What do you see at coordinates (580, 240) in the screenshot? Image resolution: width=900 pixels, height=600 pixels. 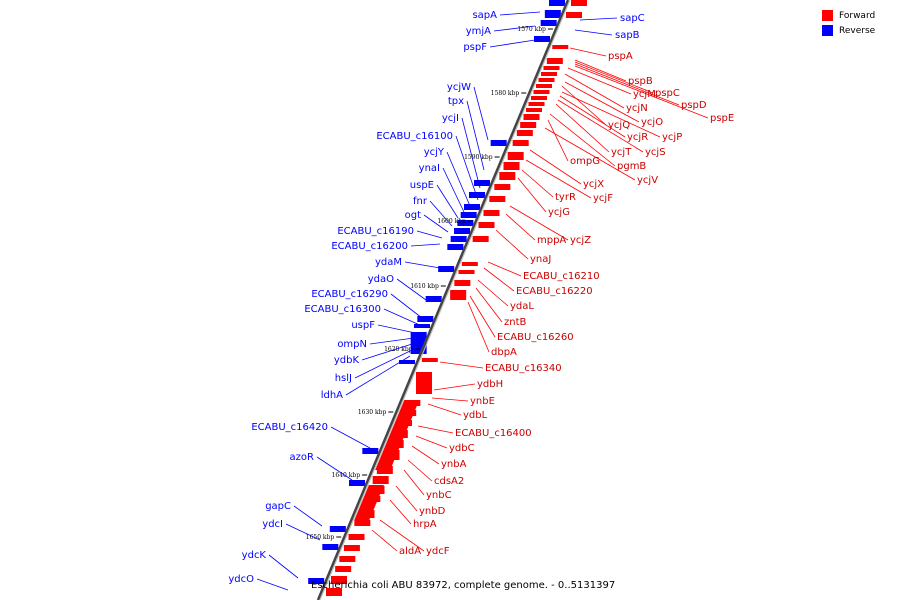 I see `forward-gene-label: ycjZ` at bounding box center [580, 240].